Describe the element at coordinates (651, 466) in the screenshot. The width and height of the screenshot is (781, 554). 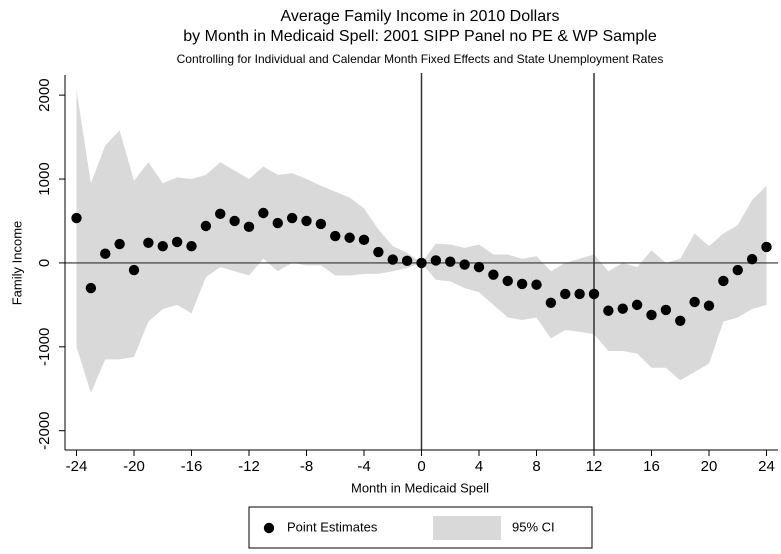
I see `x-tick-label: 16` at that location.